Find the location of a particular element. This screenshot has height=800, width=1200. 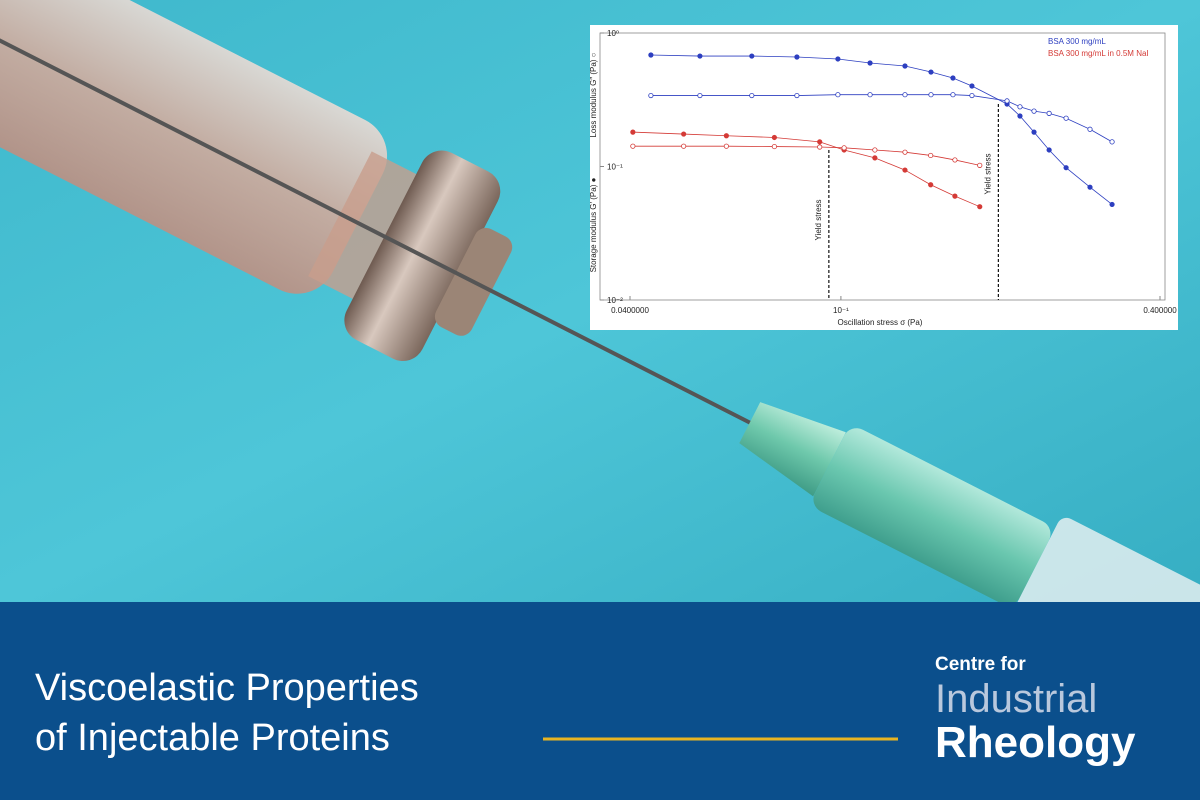

logo-line: Industrial is located at coordinates (1016, 699).